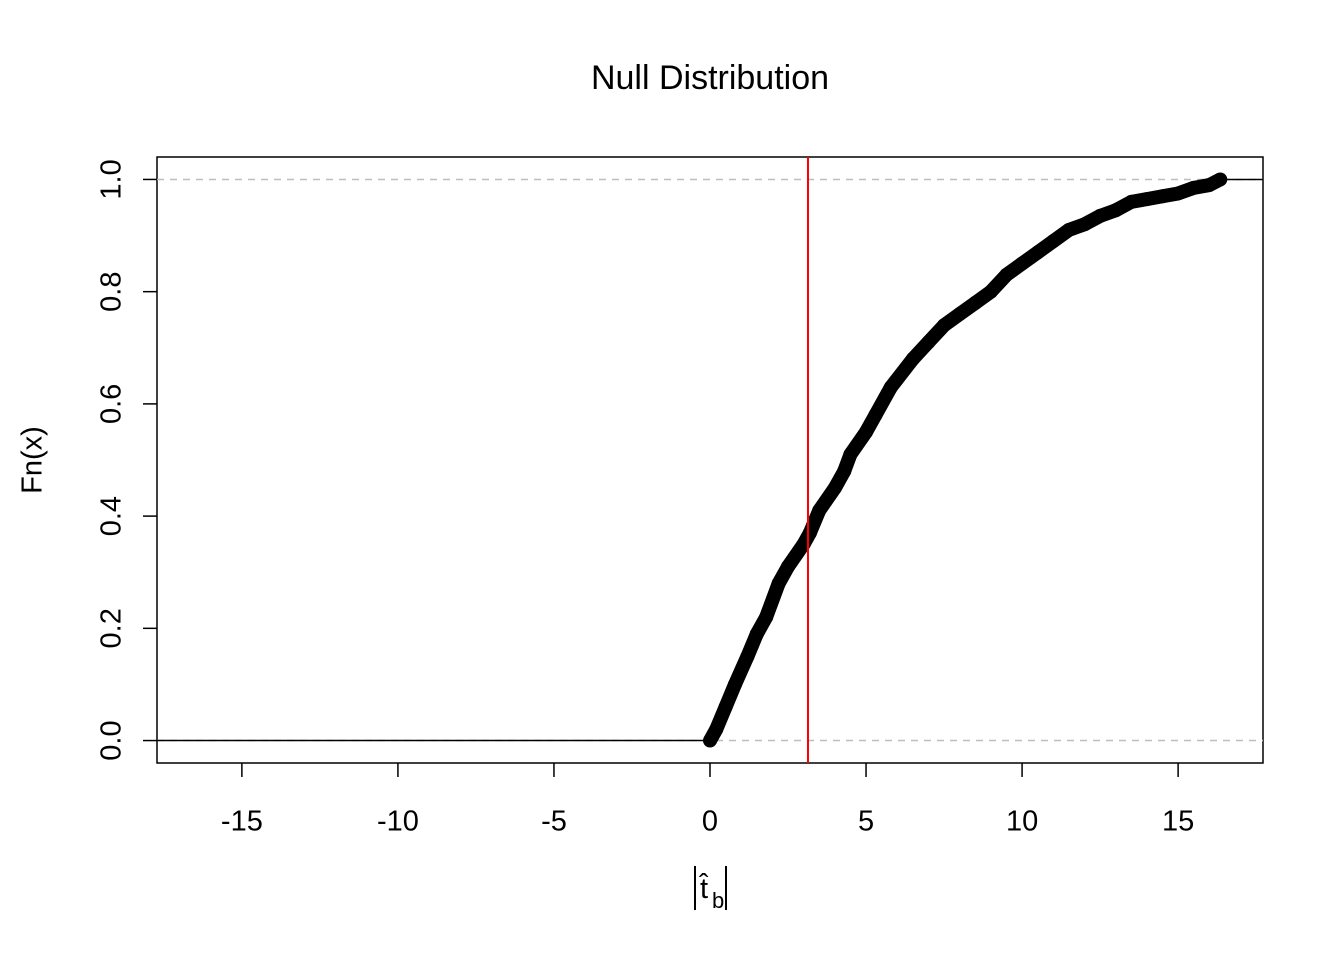 Image resolution: width=1344 pixels, height=960 pixels. What do you see at coordinates (554, 822) in the screenshot?
I see `x-tick-label: -5` at bounding box center [554, 822].